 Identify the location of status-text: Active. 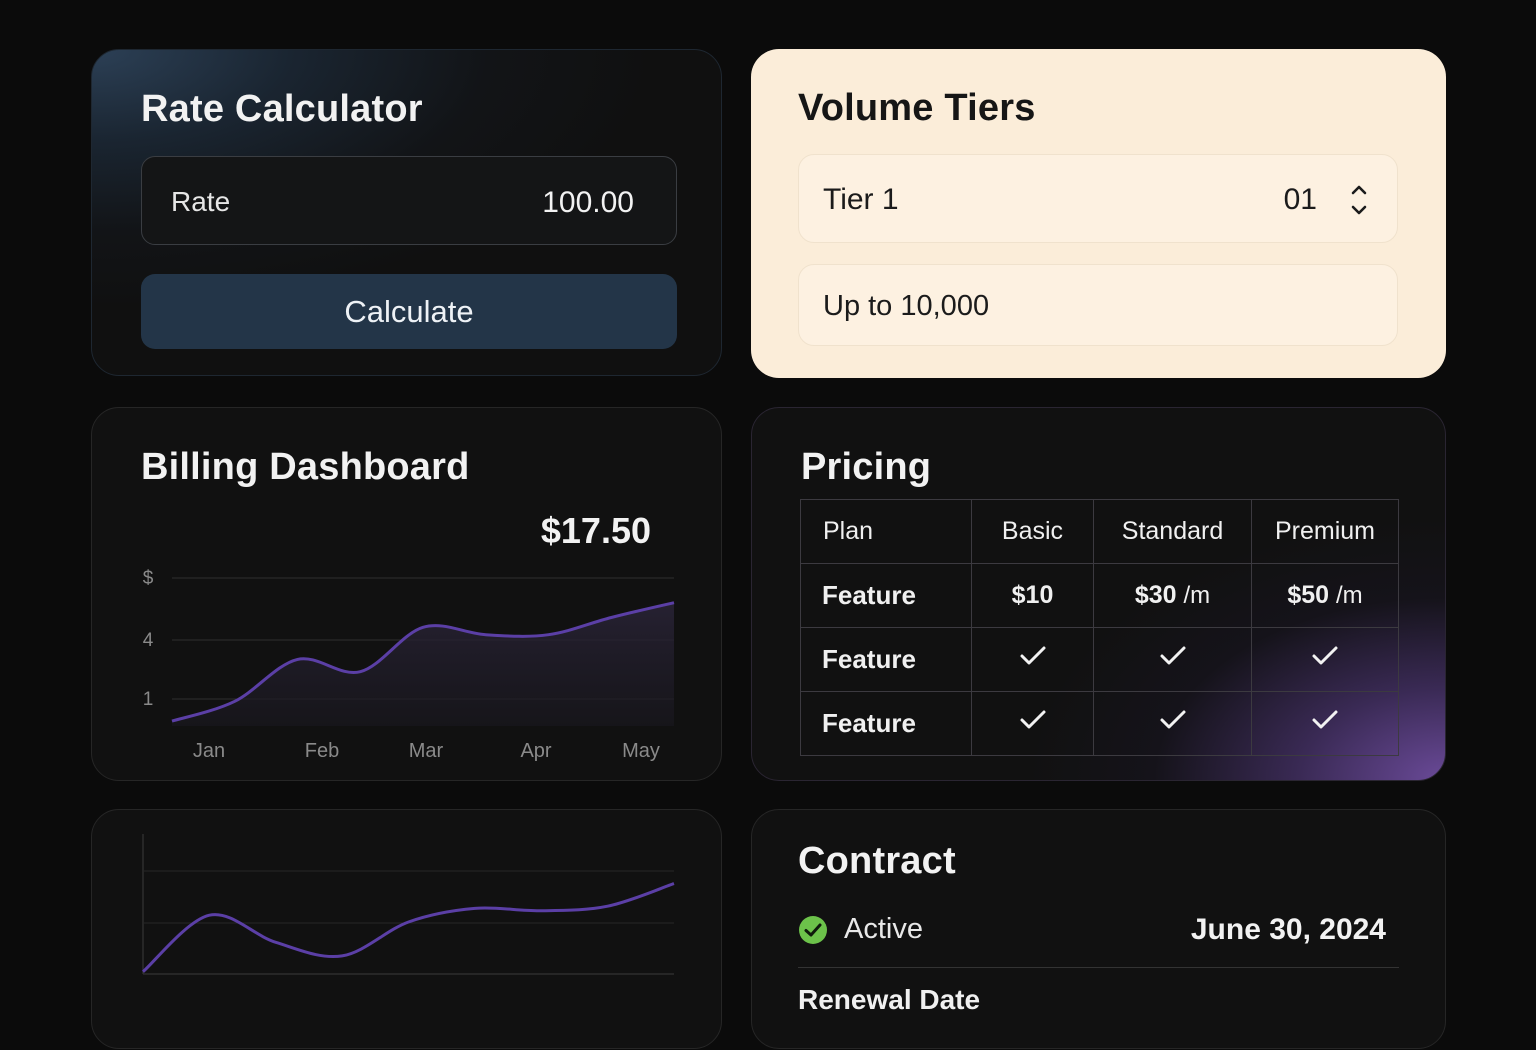
(883, 929).